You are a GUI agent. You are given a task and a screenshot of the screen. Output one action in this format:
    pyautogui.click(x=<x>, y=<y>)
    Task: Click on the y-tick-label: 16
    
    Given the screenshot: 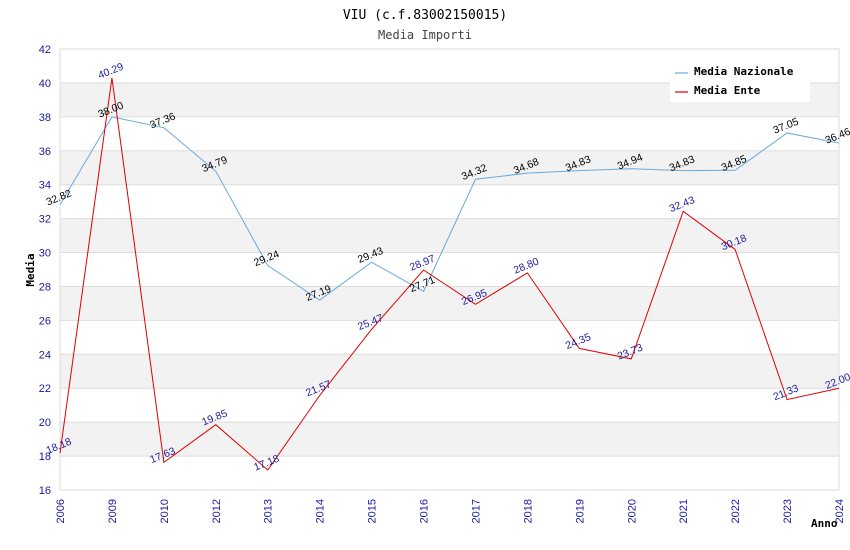 What is the action you would take?
    pyautogui.click(x=45, y=491)
    